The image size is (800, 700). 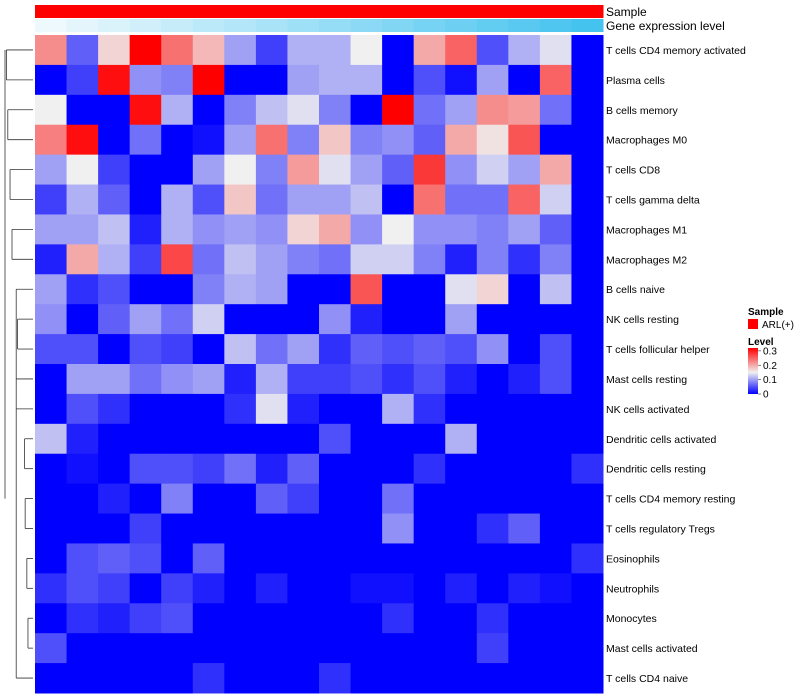 I want to click on legend-level-tick-label: 0.2, so click(x=770, y=366).